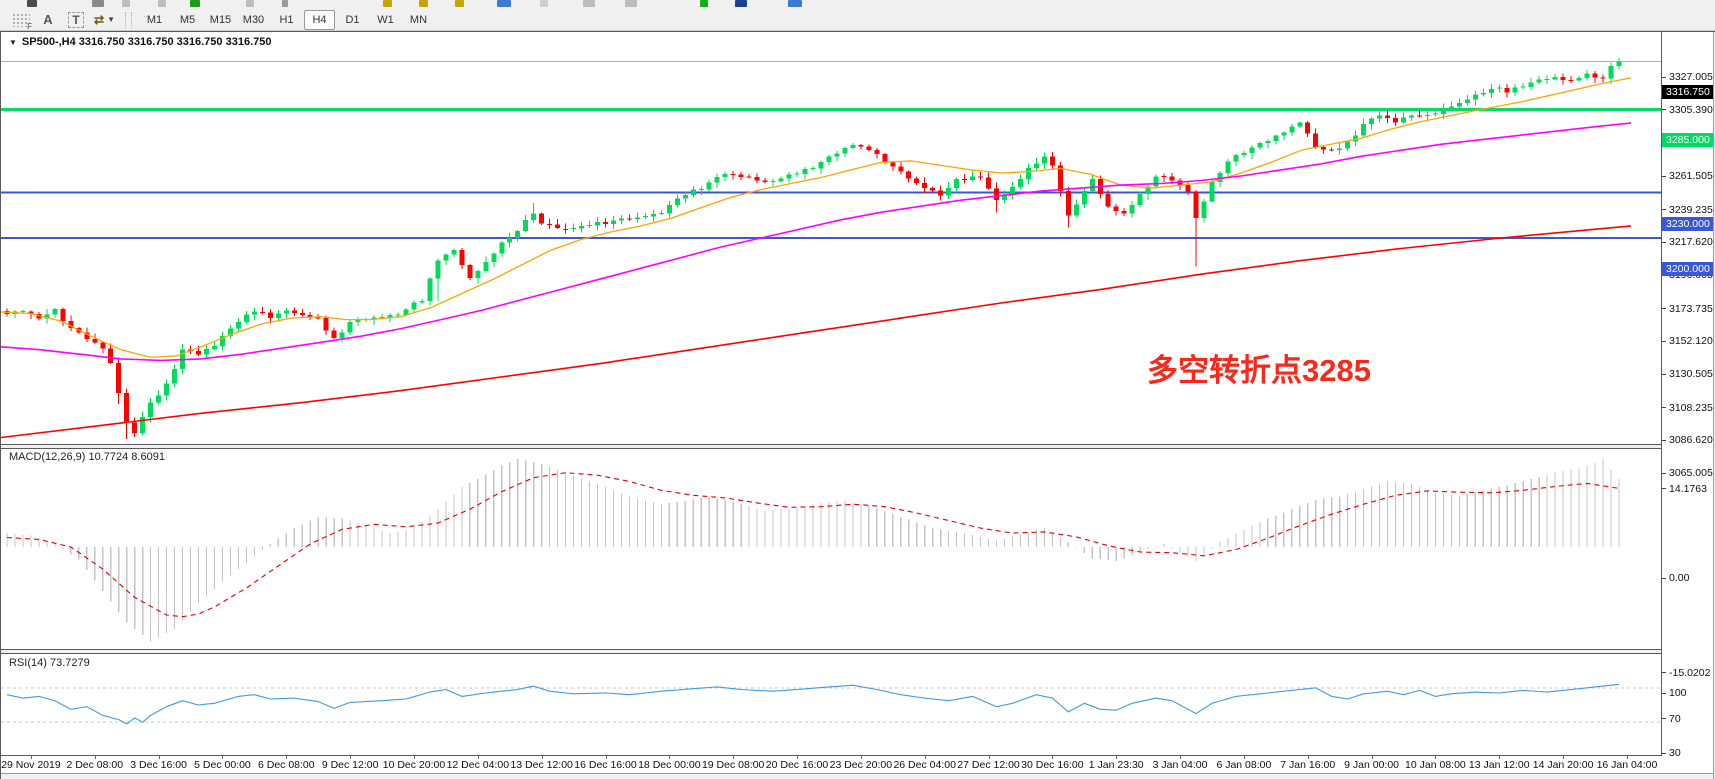 This screenshot has width=1715, height=779. I want to click on timeframe-button-W1: W1, so click(385, 19).